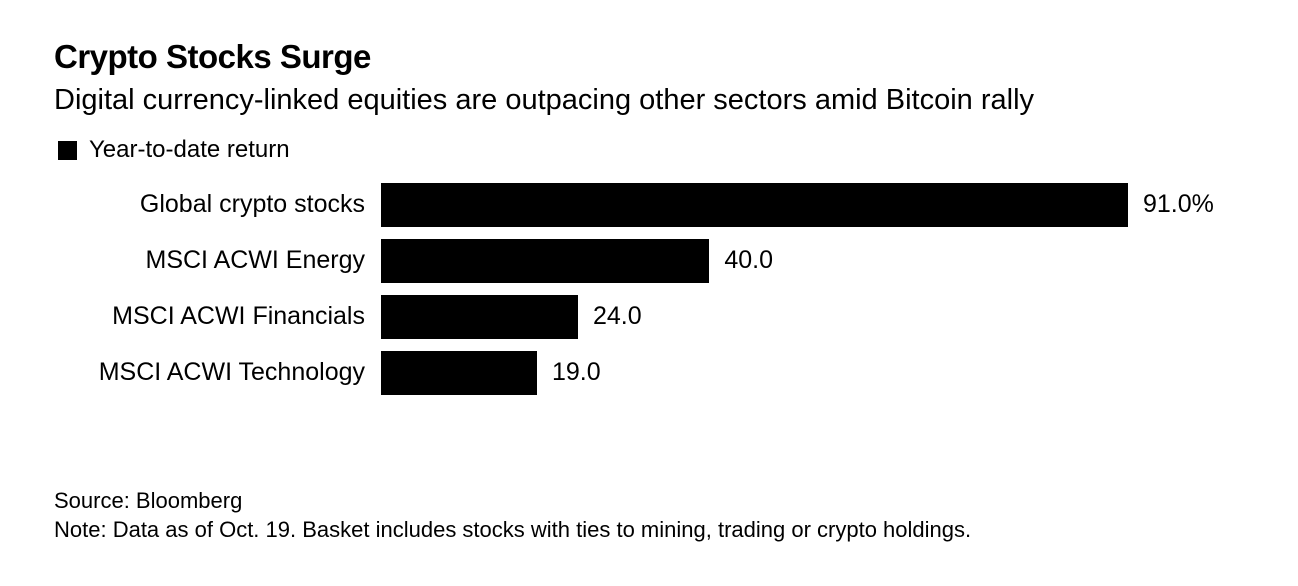 The height and width of the screenshot is (586, 1298). Describe the element at coordinates (148, 500) in the screenshot. I see `source-text: Source: Bloomberg` at that location.